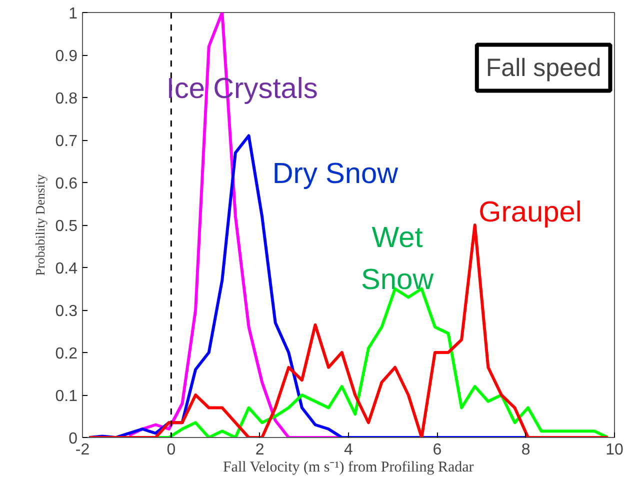  Describe the element at coordinates (66, 184) in the screenshot. I see `y-tick-label: 0.6` at that location.